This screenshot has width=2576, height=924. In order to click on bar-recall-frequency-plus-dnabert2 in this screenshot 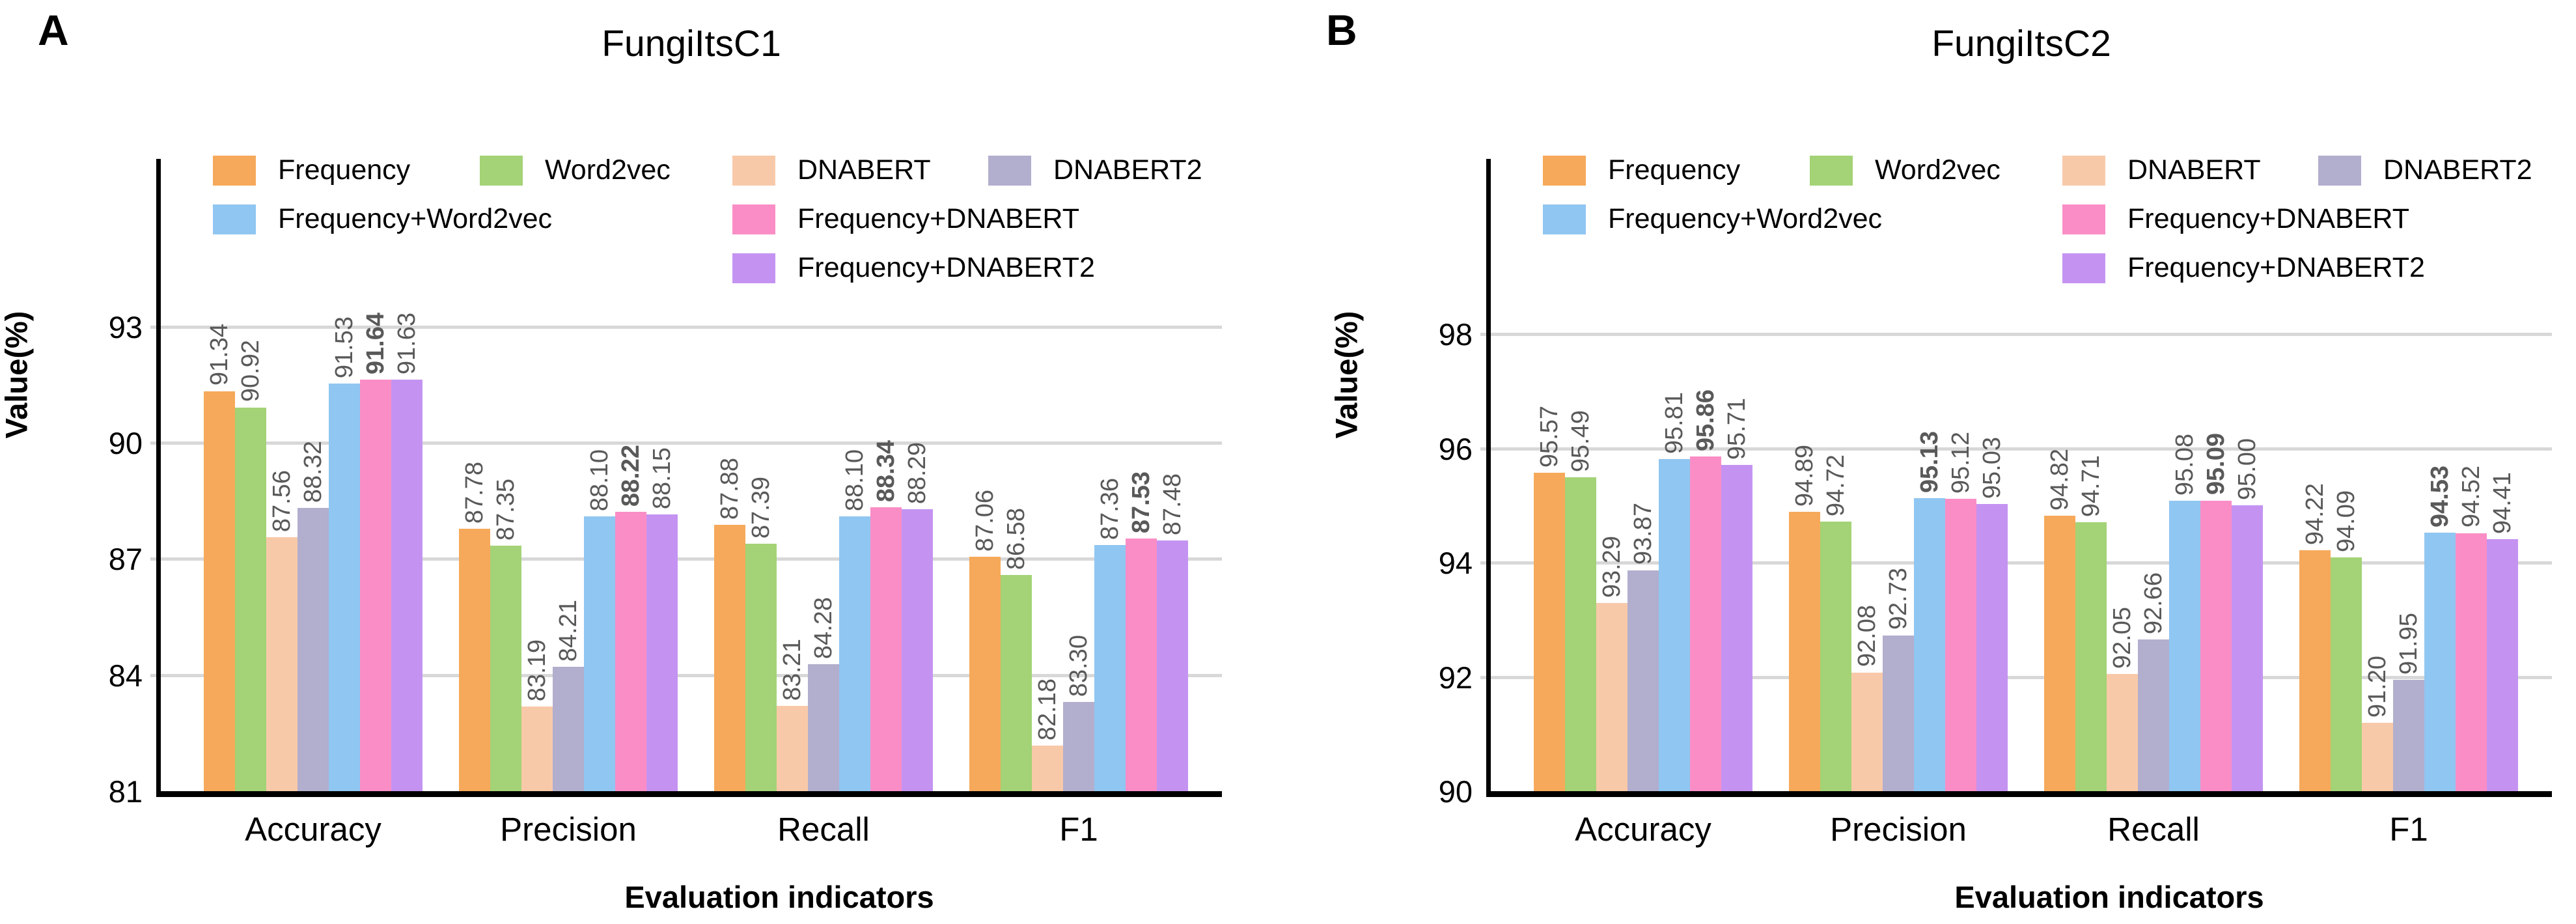, I will do `click(2247, 648)`.